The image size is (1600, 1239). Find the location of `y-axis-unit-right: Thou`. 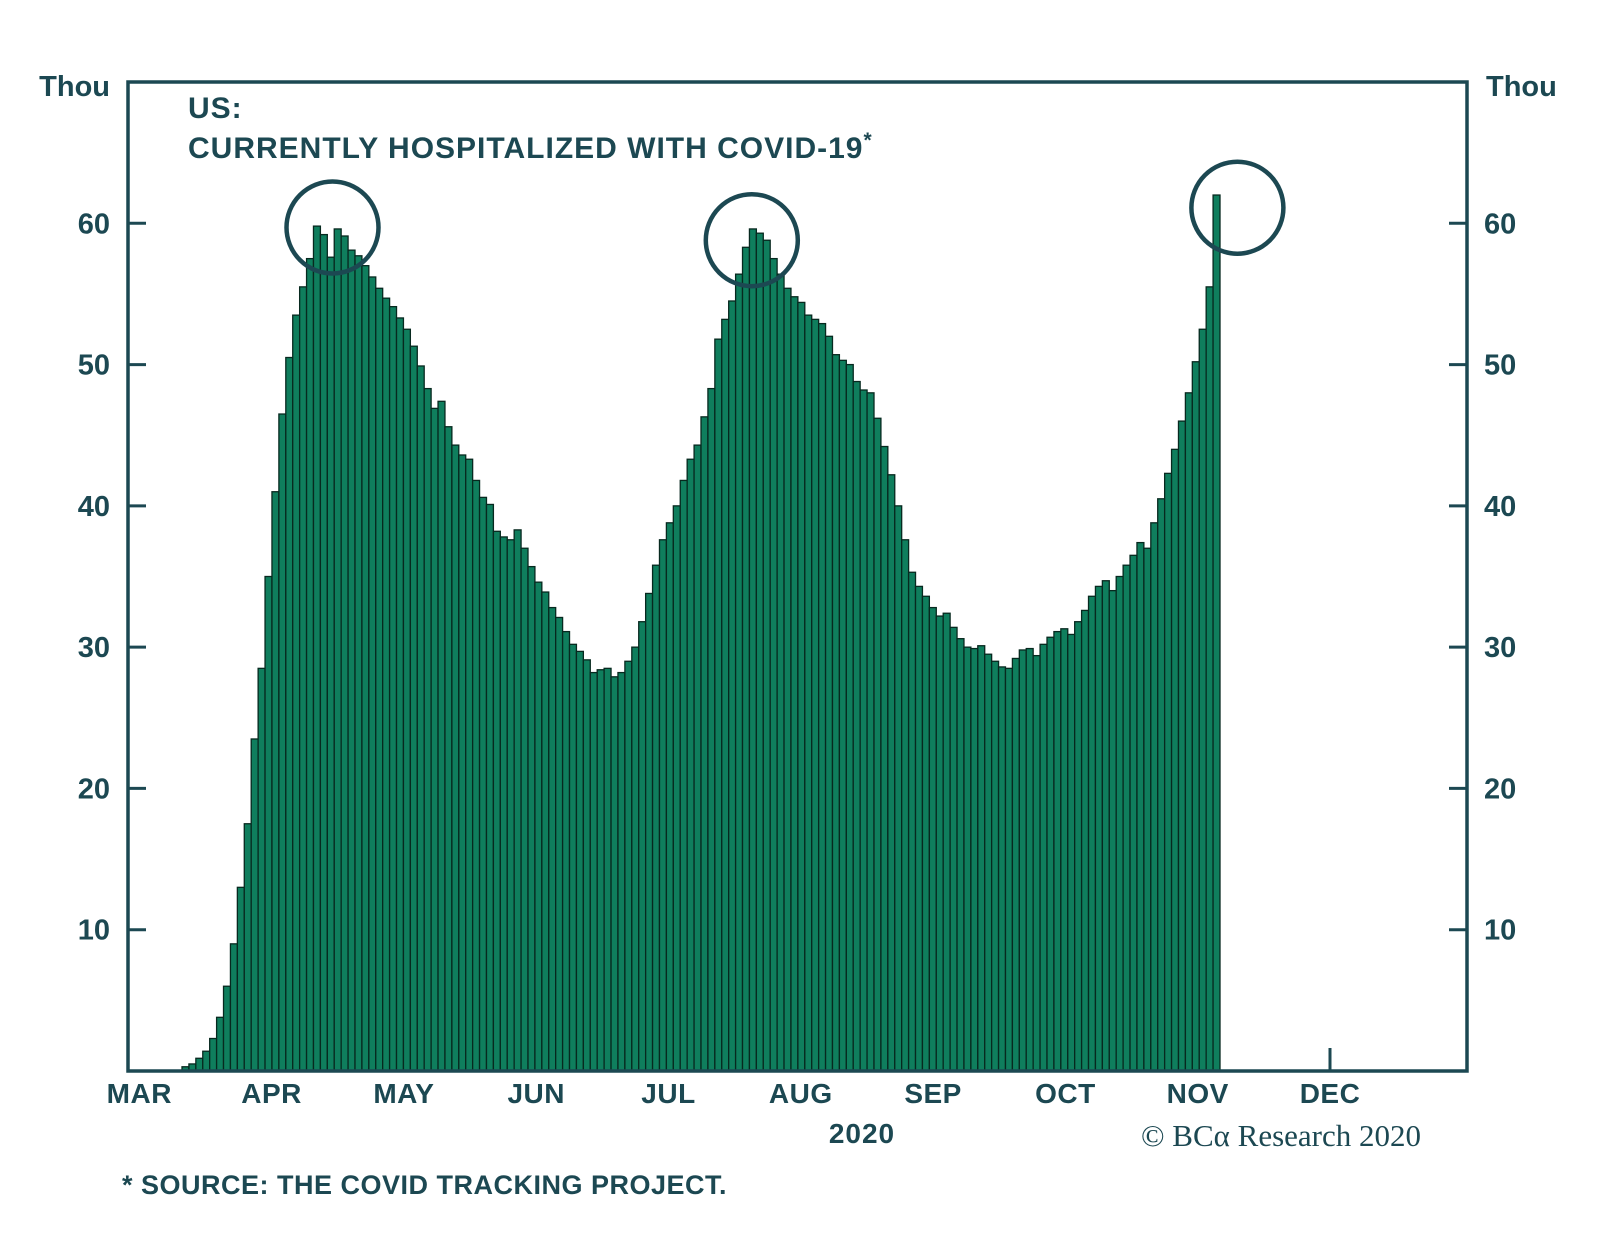

y-axis-unit-right: Thou is located at coordinates (1521, 87).